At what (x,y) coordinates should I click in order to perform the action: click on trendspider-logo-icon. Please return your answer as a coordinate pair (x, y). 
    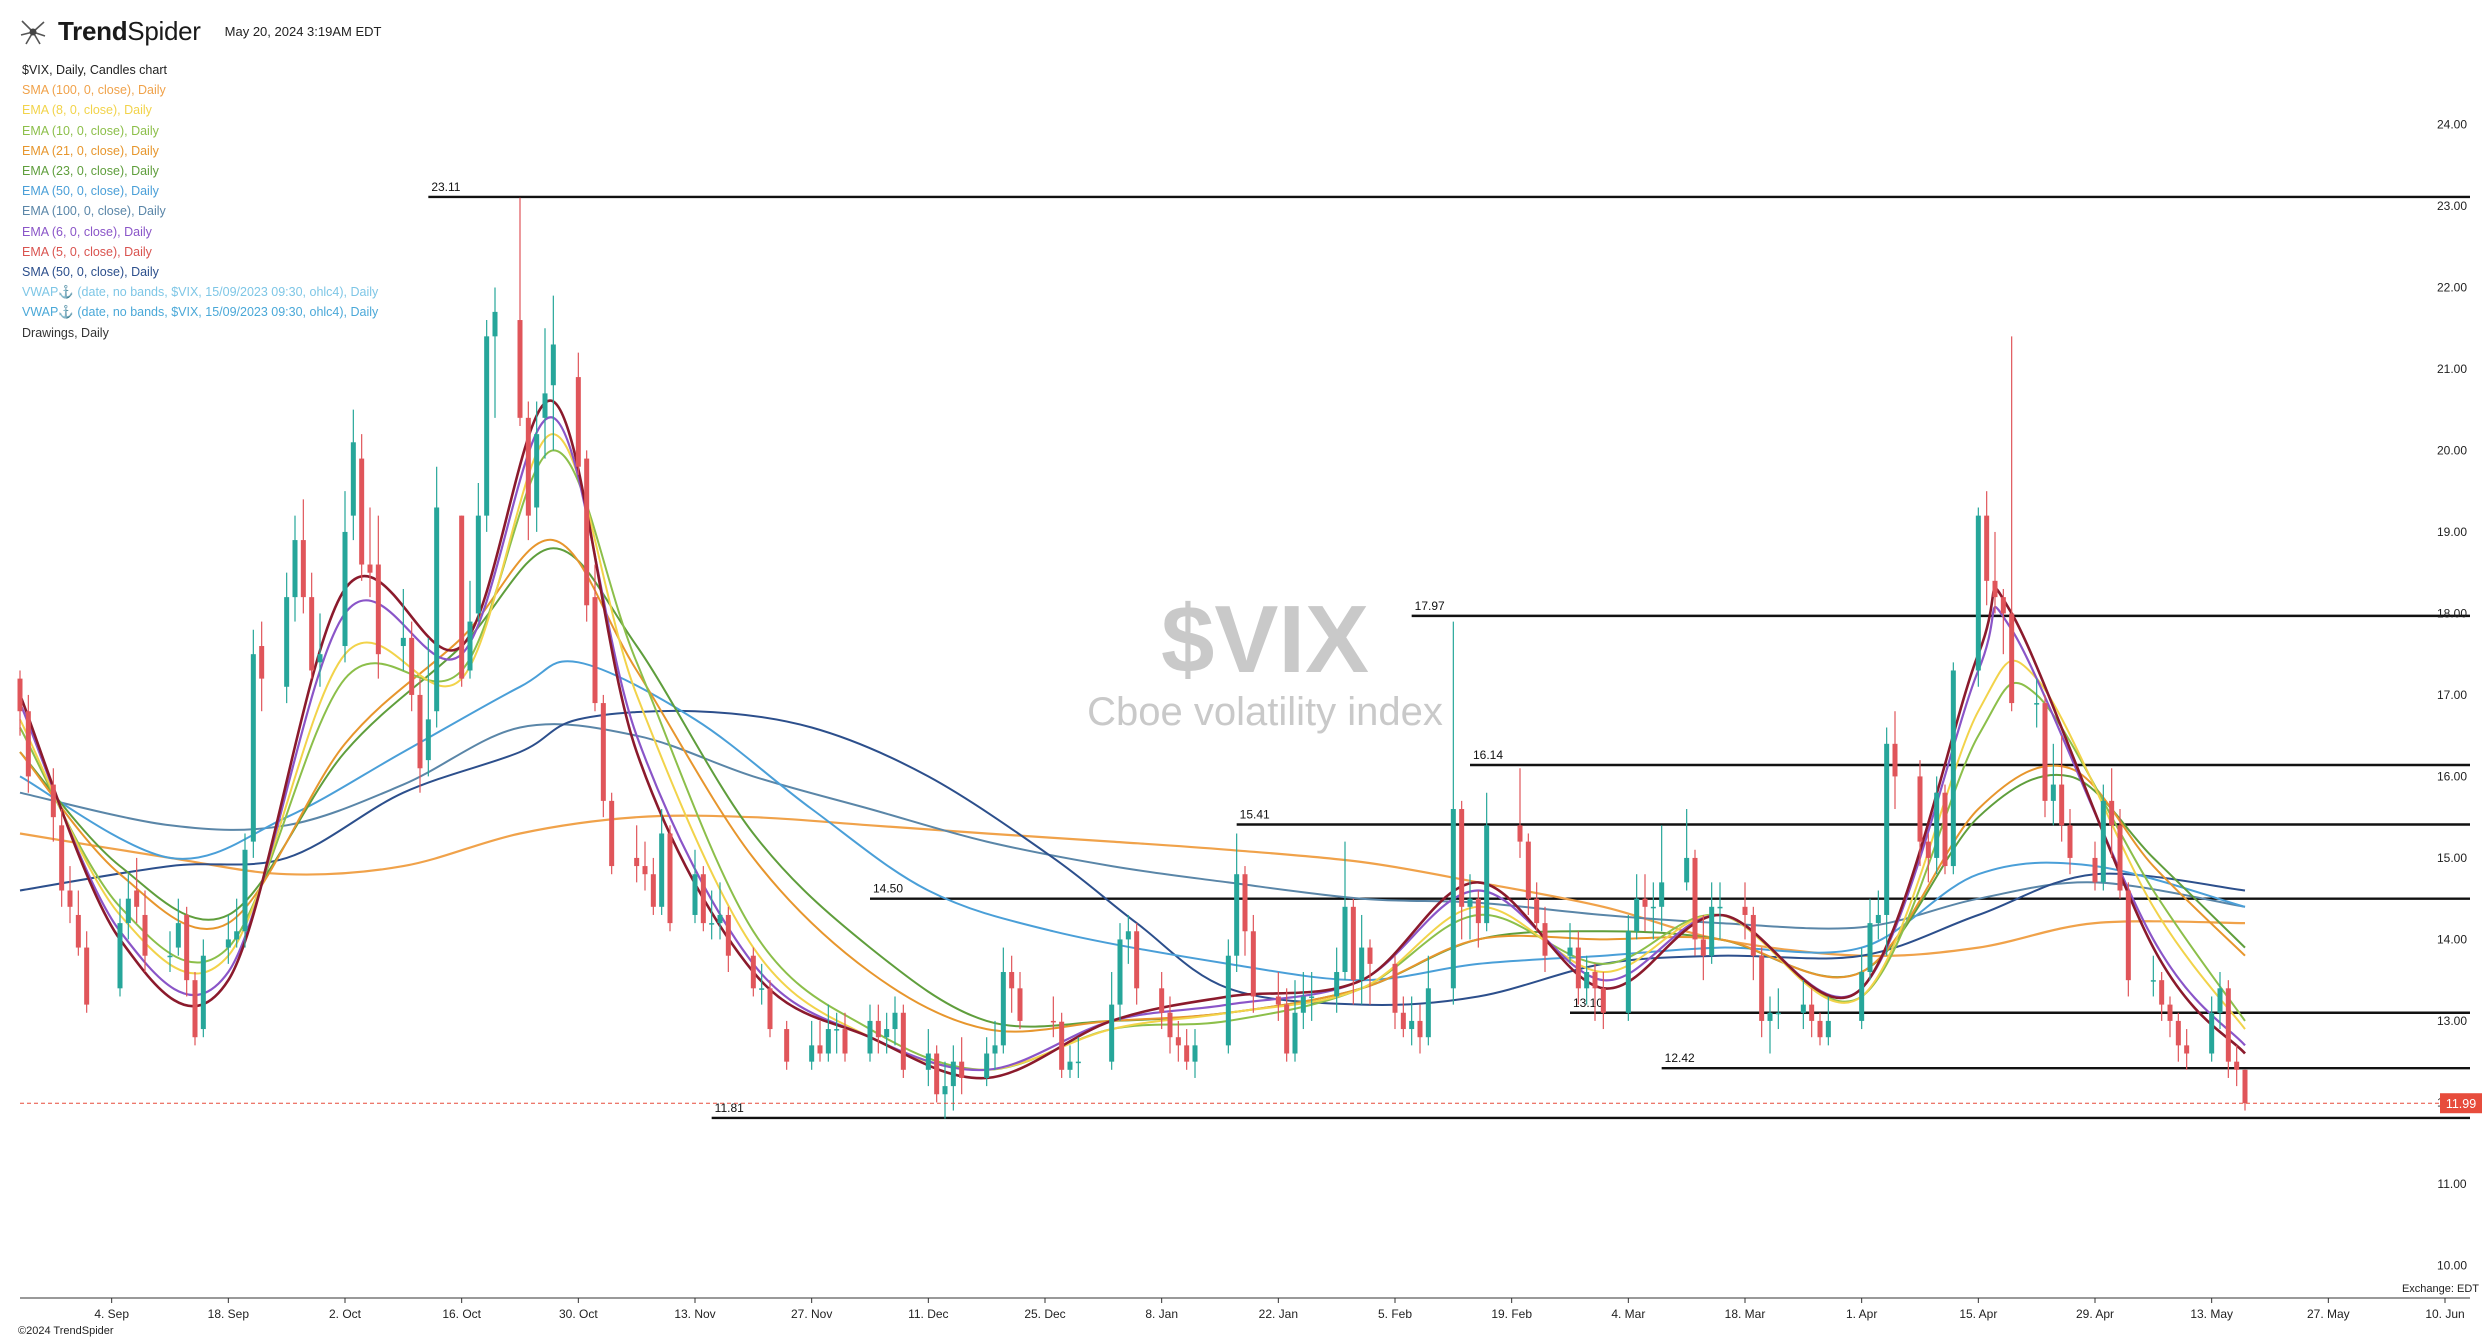
    Looking at the image, I should click on (33, 31).